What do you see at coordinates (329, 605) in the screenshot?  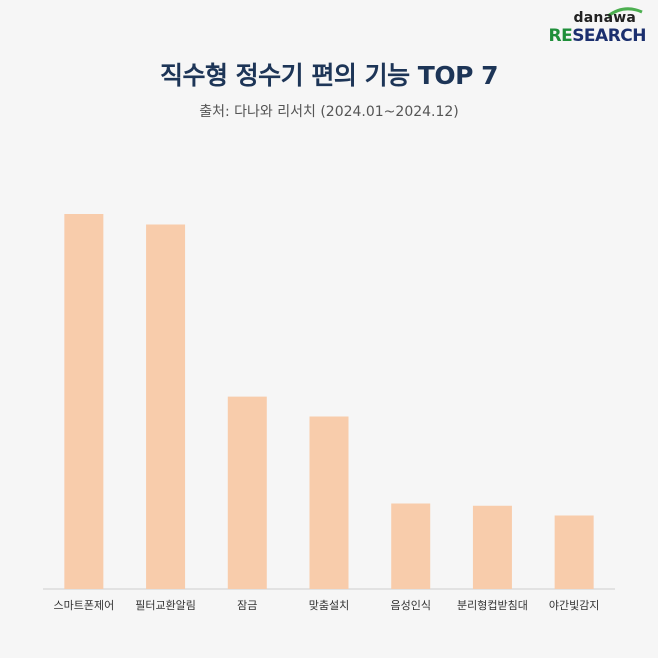 I see `x-tick-label: 맞춤설치` at bounding box center [329, 605].